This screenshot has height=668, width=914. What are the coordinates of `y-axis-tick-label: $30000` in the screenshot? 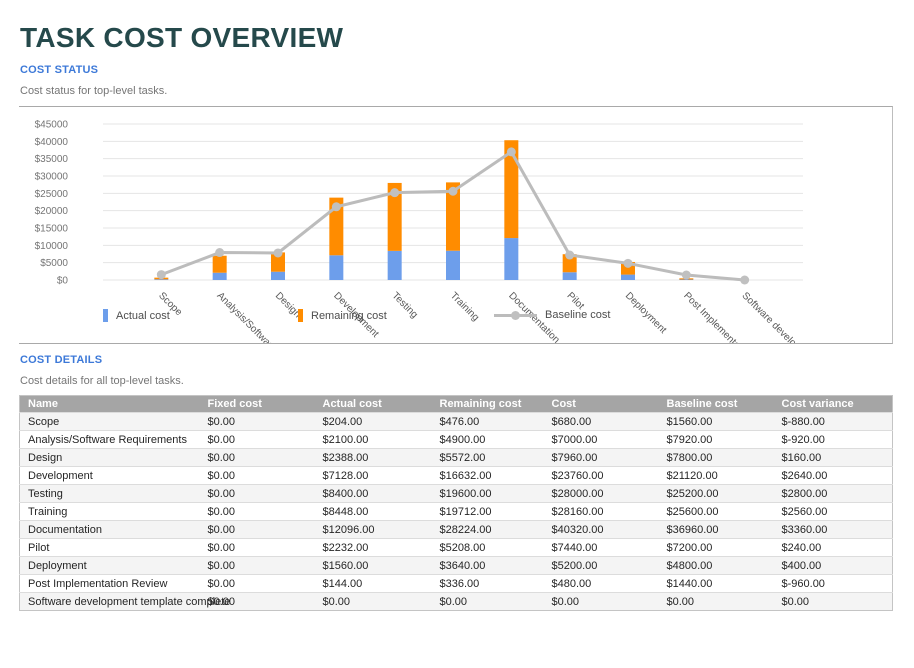 It's located at (52, 177).